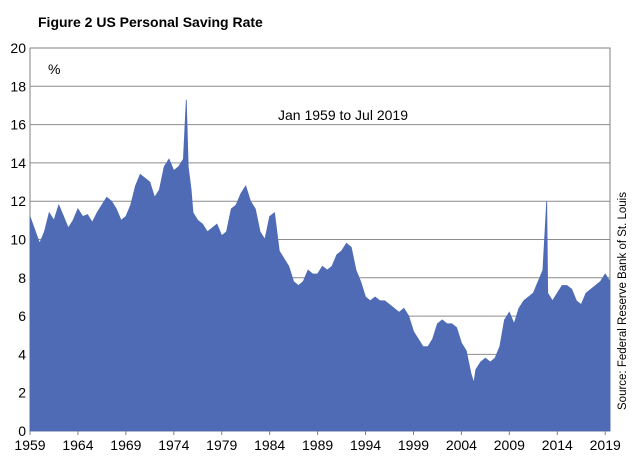 The width and height of the screenshot is (640, 461). What do you see at coordinates (18, 125) in the screenshot?
I see `y-tick-label: 16` at bounding box center [18, 125].